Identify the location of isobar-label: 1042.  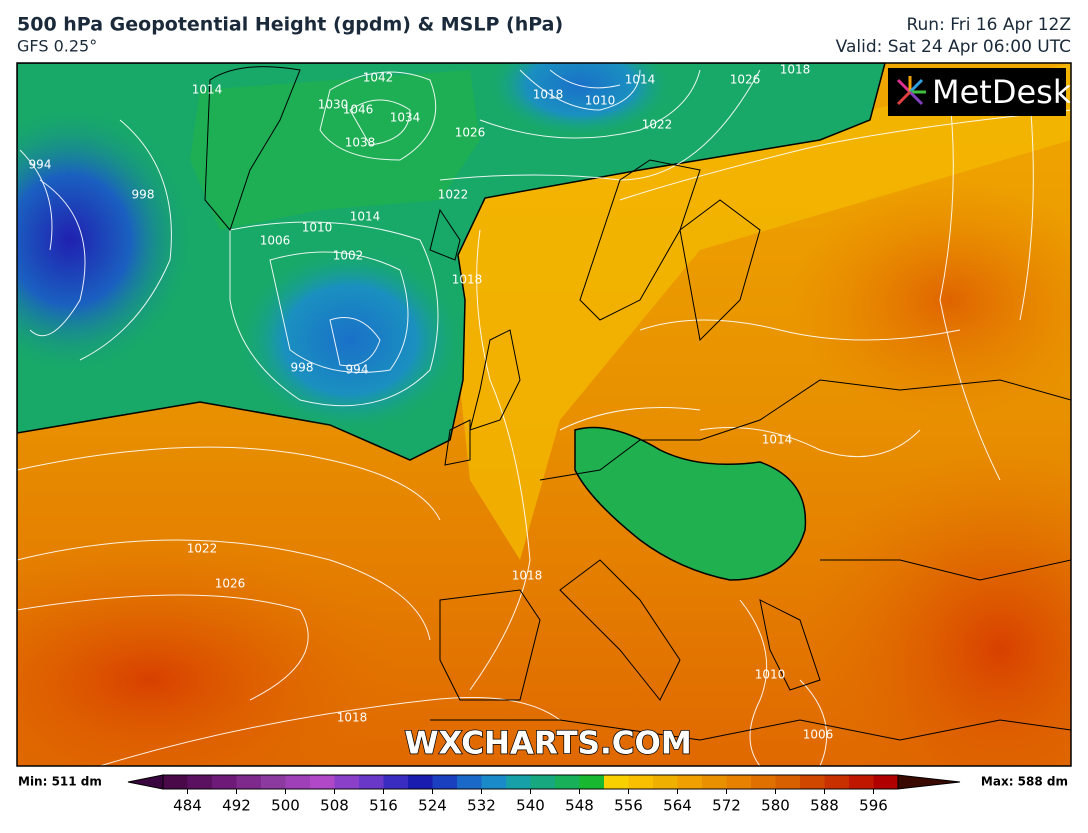
(378, 78).